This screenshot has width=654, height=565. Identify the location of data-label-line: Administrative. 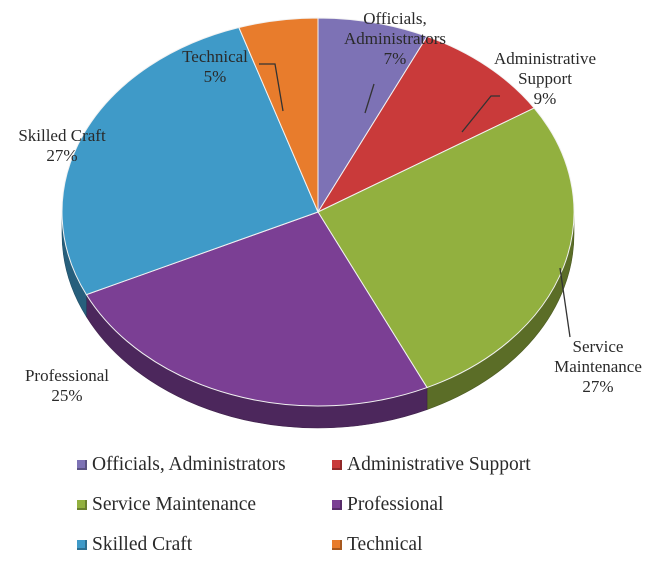
(545, 58).